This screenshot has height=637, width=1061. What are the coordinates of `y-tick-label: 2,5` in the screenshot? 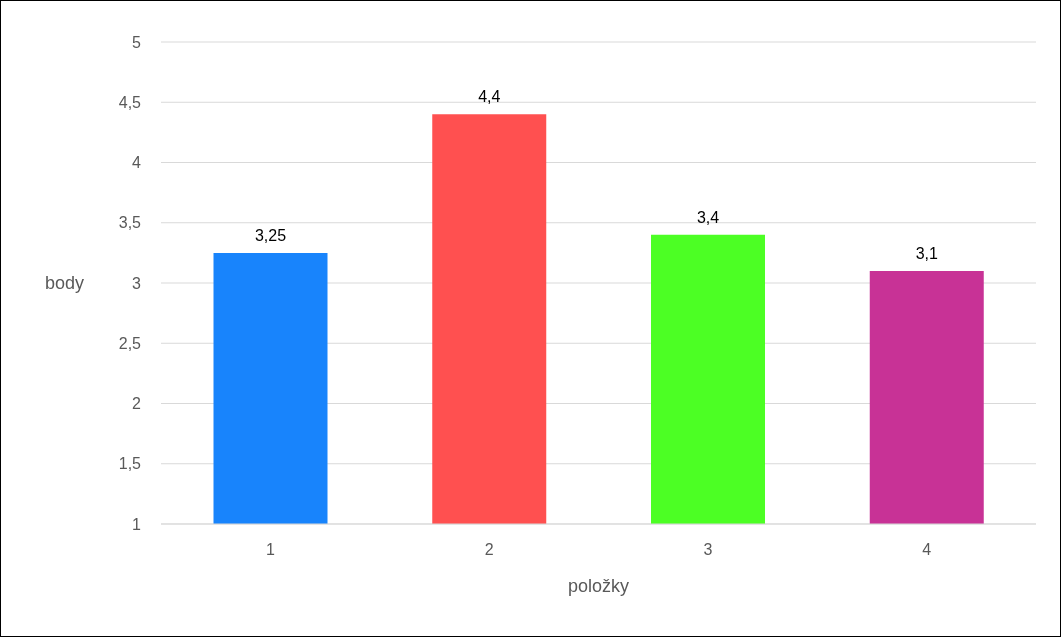 It's located at (130, 343).